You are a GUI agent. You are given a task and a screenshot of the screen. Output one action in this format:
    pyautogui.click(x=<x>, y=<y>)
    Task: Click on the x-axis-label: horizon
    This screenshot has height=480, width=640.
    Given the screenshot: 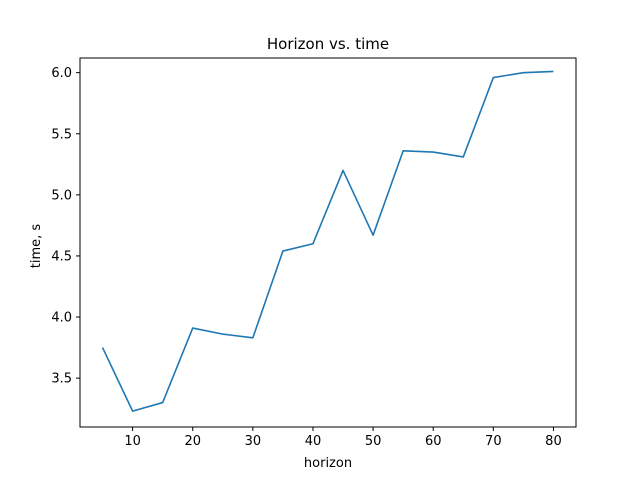 What is the action you would take?
    pyautogui.click(x=328, y=463)
    